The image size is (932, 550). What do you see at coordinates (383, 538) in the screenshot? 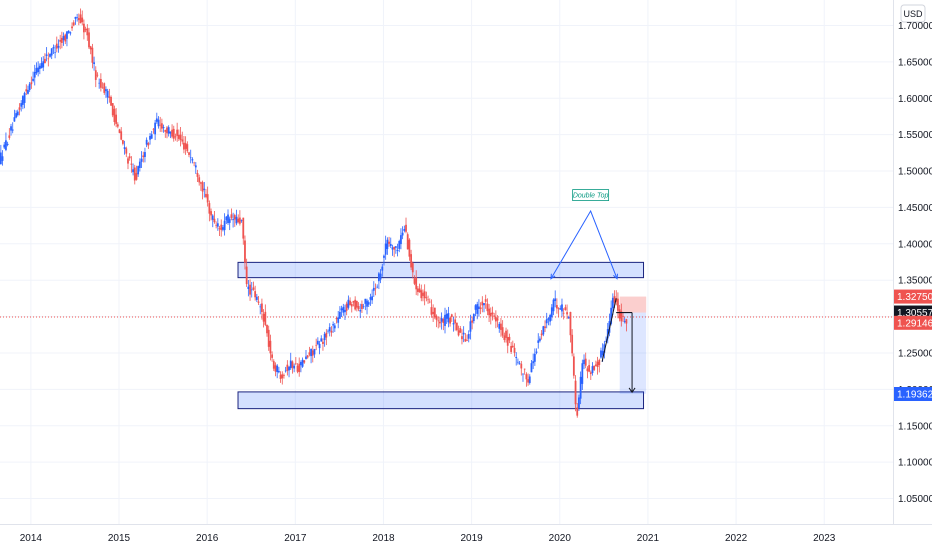
I see `x-tick-label: 2018` at bounding box center [383, 538].